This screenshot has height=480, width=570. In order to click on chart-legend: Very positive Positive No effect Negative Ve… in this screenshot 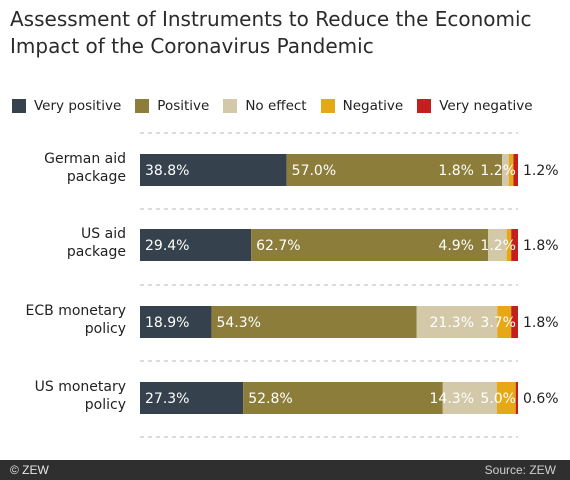, I will do `click(279, 106)`.